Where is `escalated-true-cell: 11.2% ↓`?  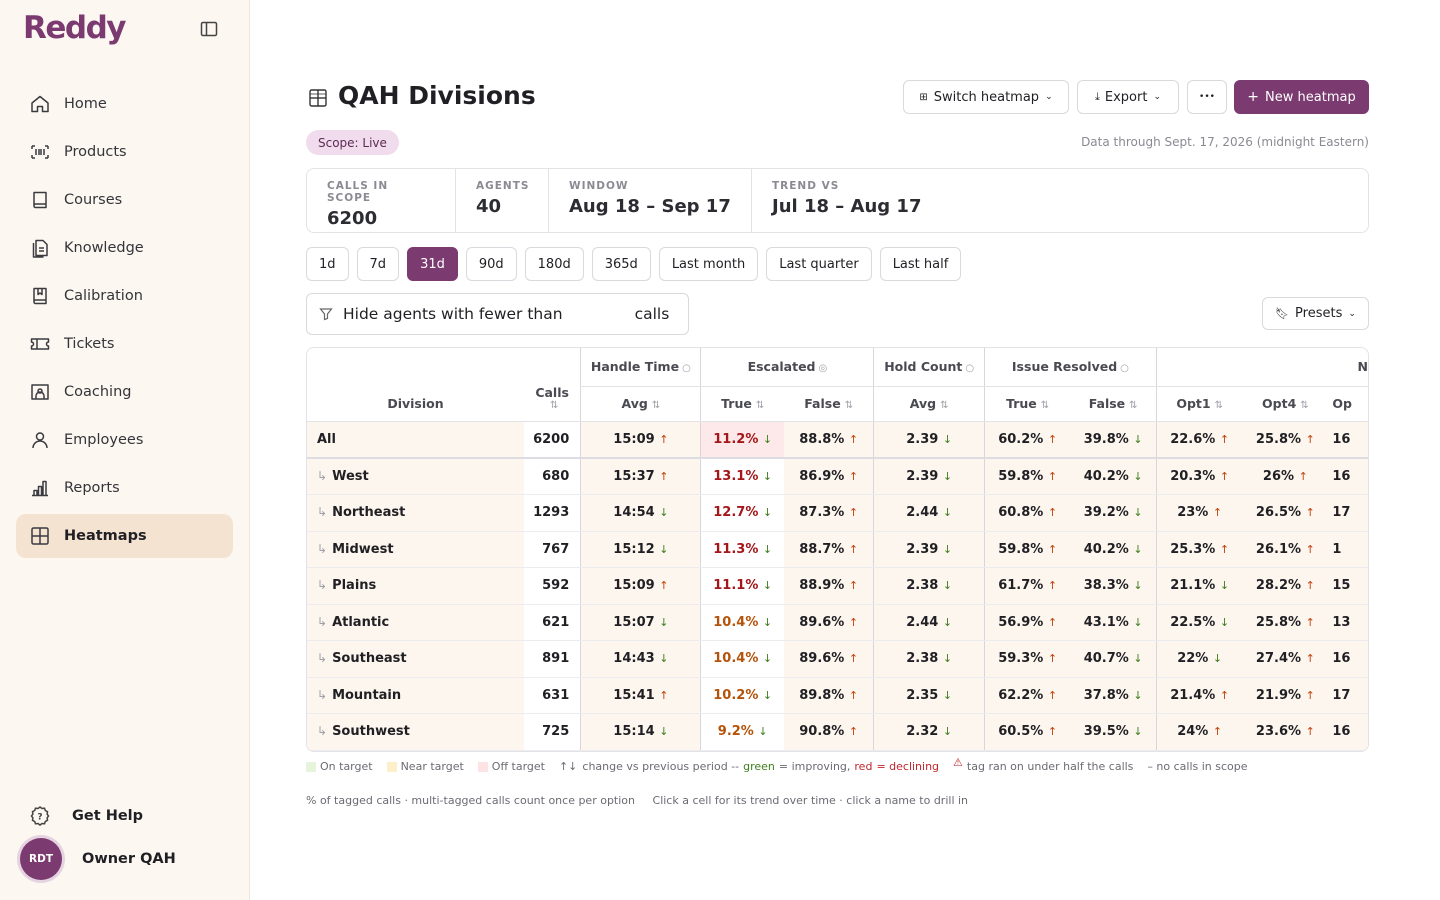 escalated-true-cell: 11.2% ↓ is located at coordinates (742, 440).